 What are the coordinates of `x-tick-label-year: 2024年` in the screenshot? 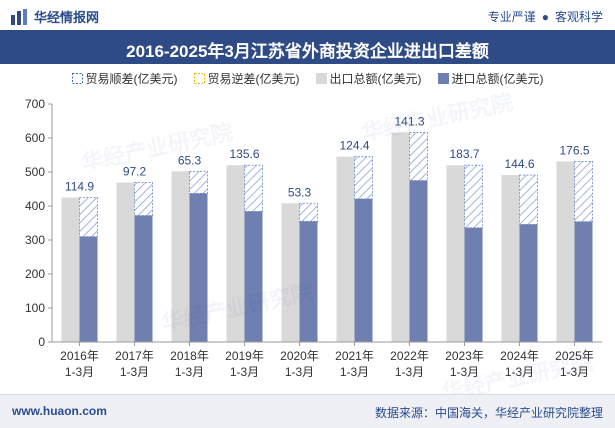 It's located at (519, 356).